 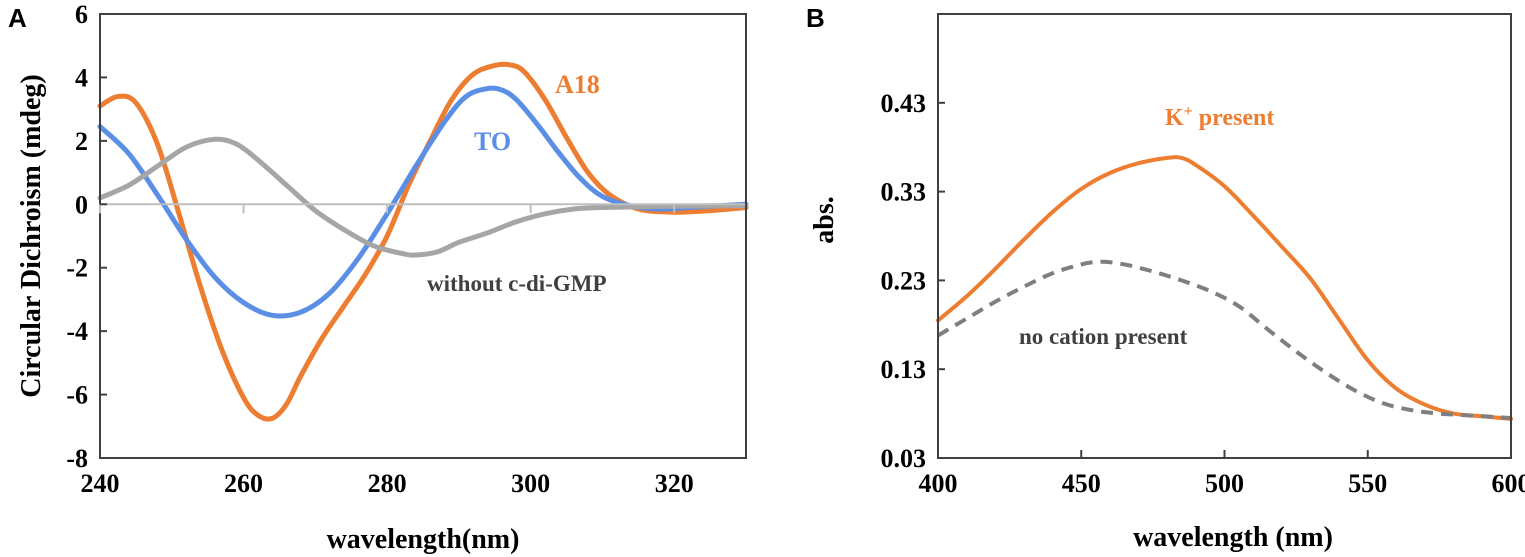 What do you see at coordinates (517, 283) in the screenshot?
I see `annotation-without-c-di-gmp: without c-di-GMP` at bounding box center [517, 283].